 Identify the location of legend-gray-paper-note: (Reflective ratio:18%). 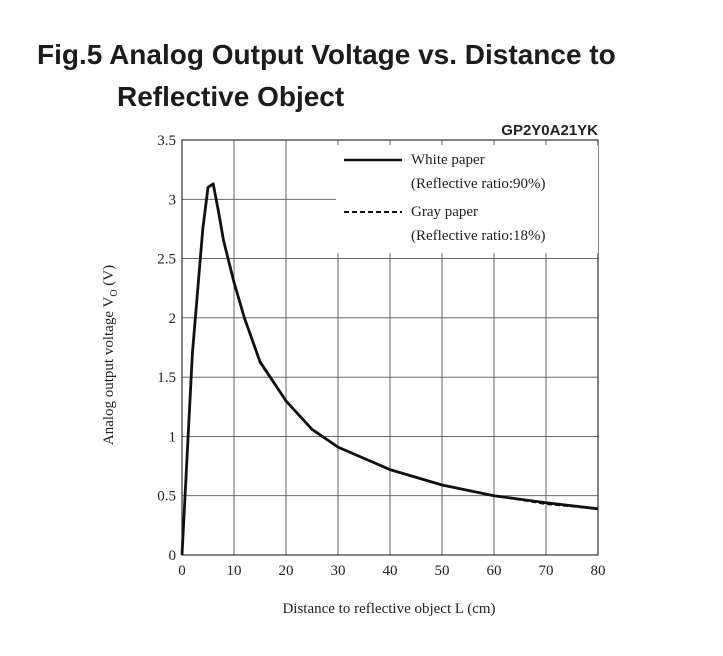
(478, 236).